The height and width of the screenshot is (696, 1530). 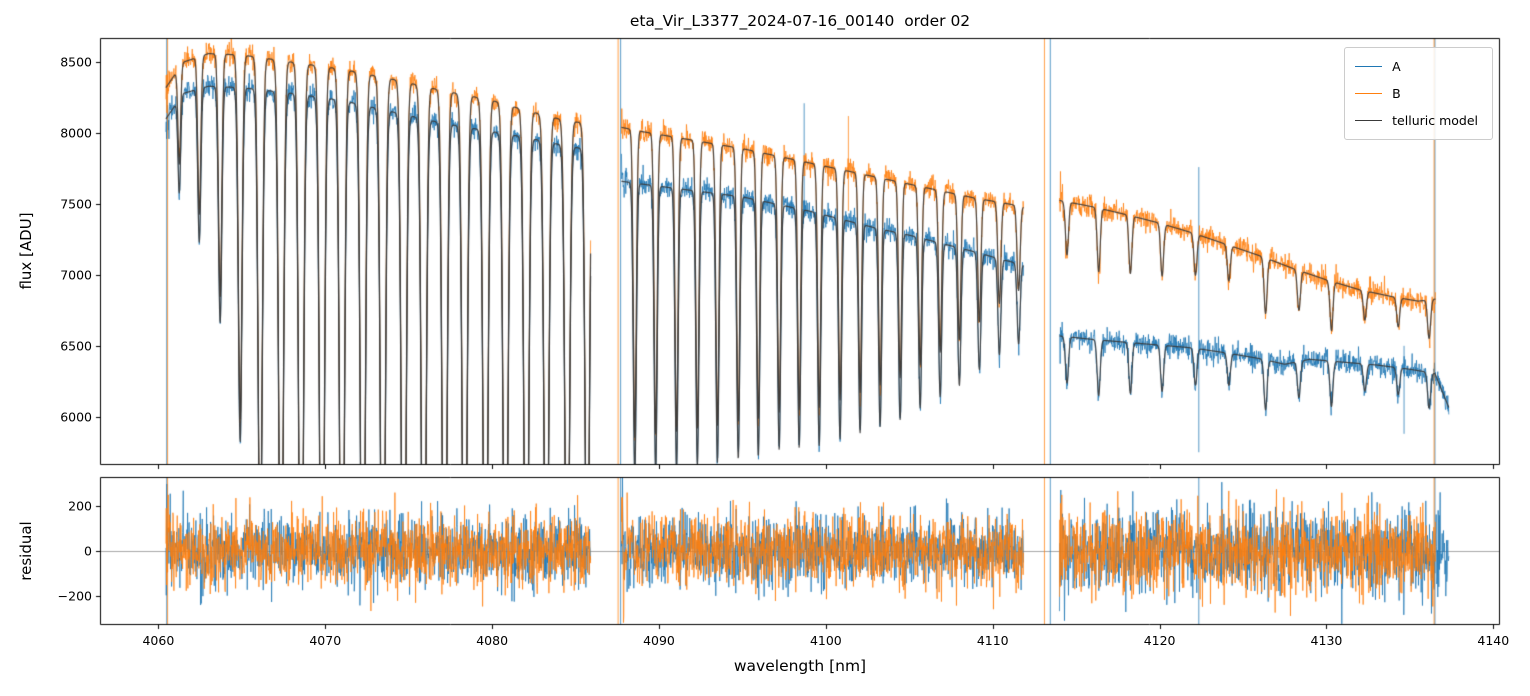 I want to click on legend-label-a: A, so click(x=1396, y=66).